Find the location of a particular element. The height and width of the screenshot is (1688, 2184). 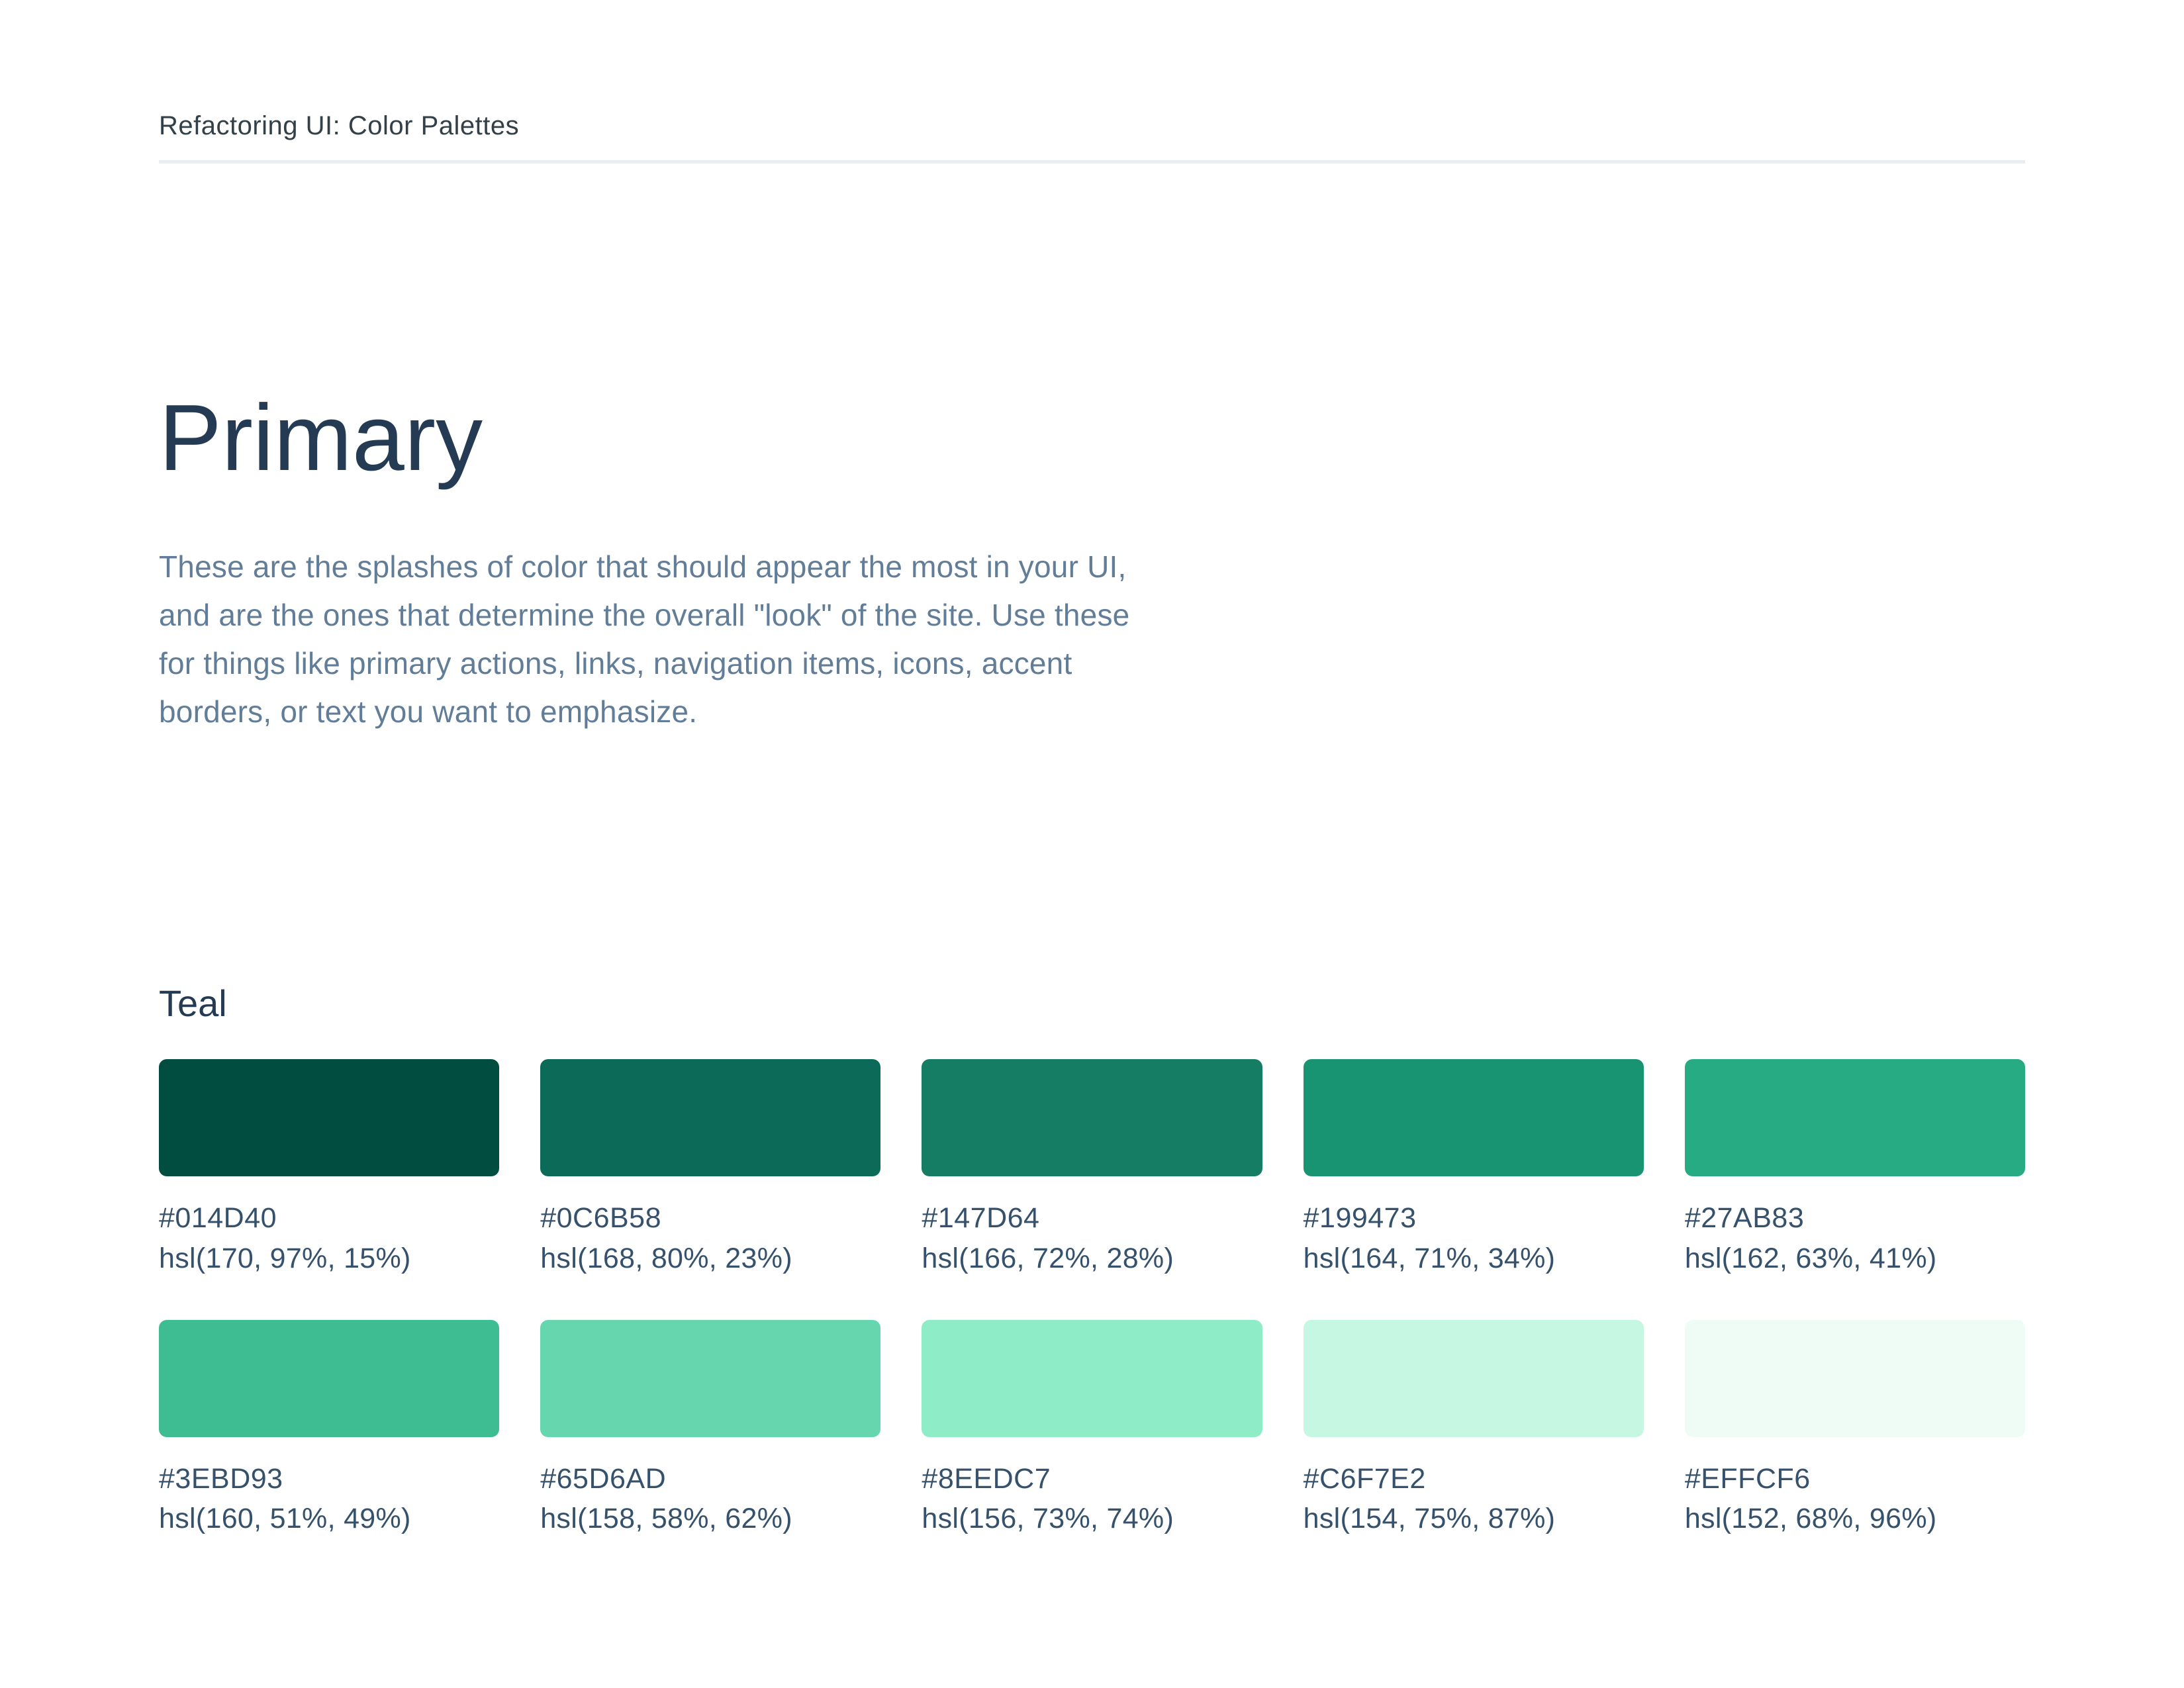

description-line: borders, or text you want to emphasize. is located at coordinates (428, 711).